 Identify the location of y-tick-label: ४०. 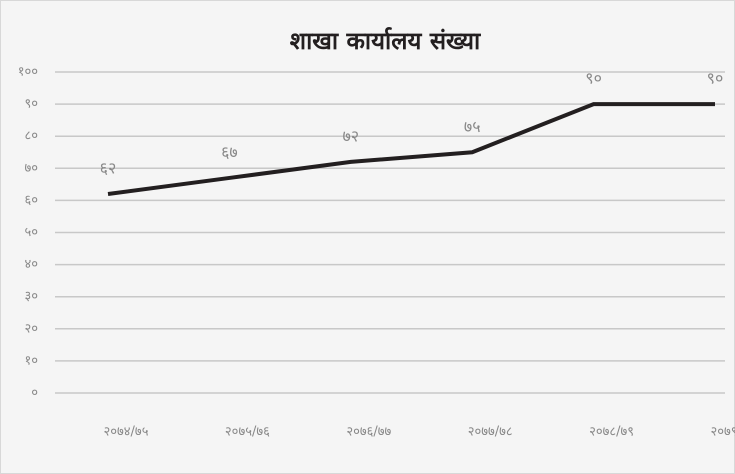
(31, 264).